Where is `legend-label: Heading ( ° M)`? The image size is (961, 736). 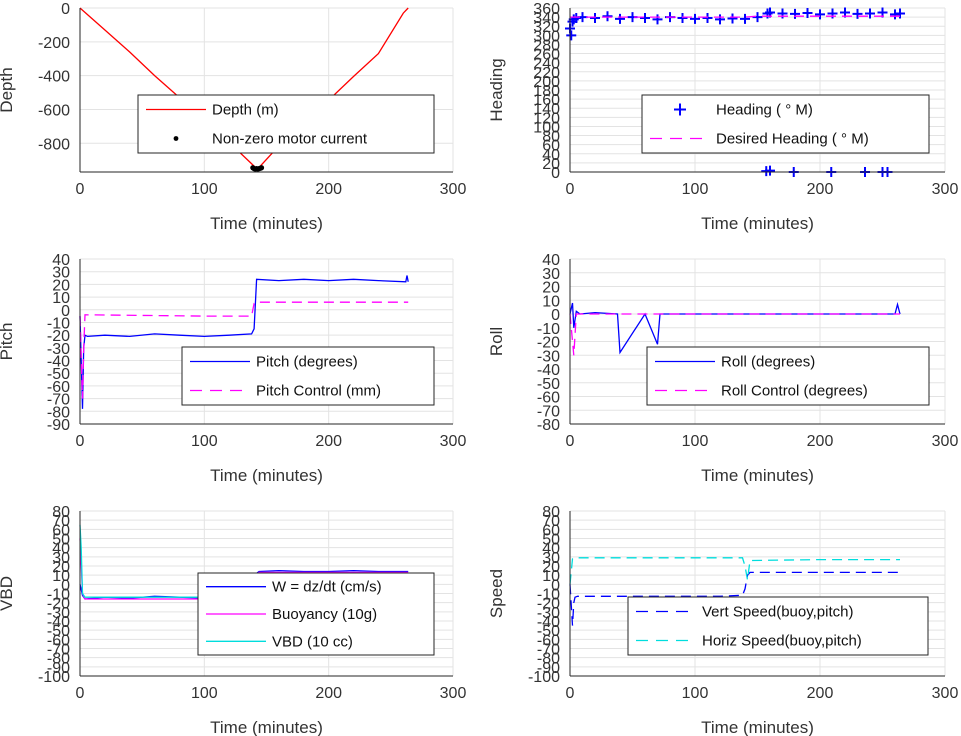 legend-label: Heading ( ° M) is located at coordinates (764, 110).